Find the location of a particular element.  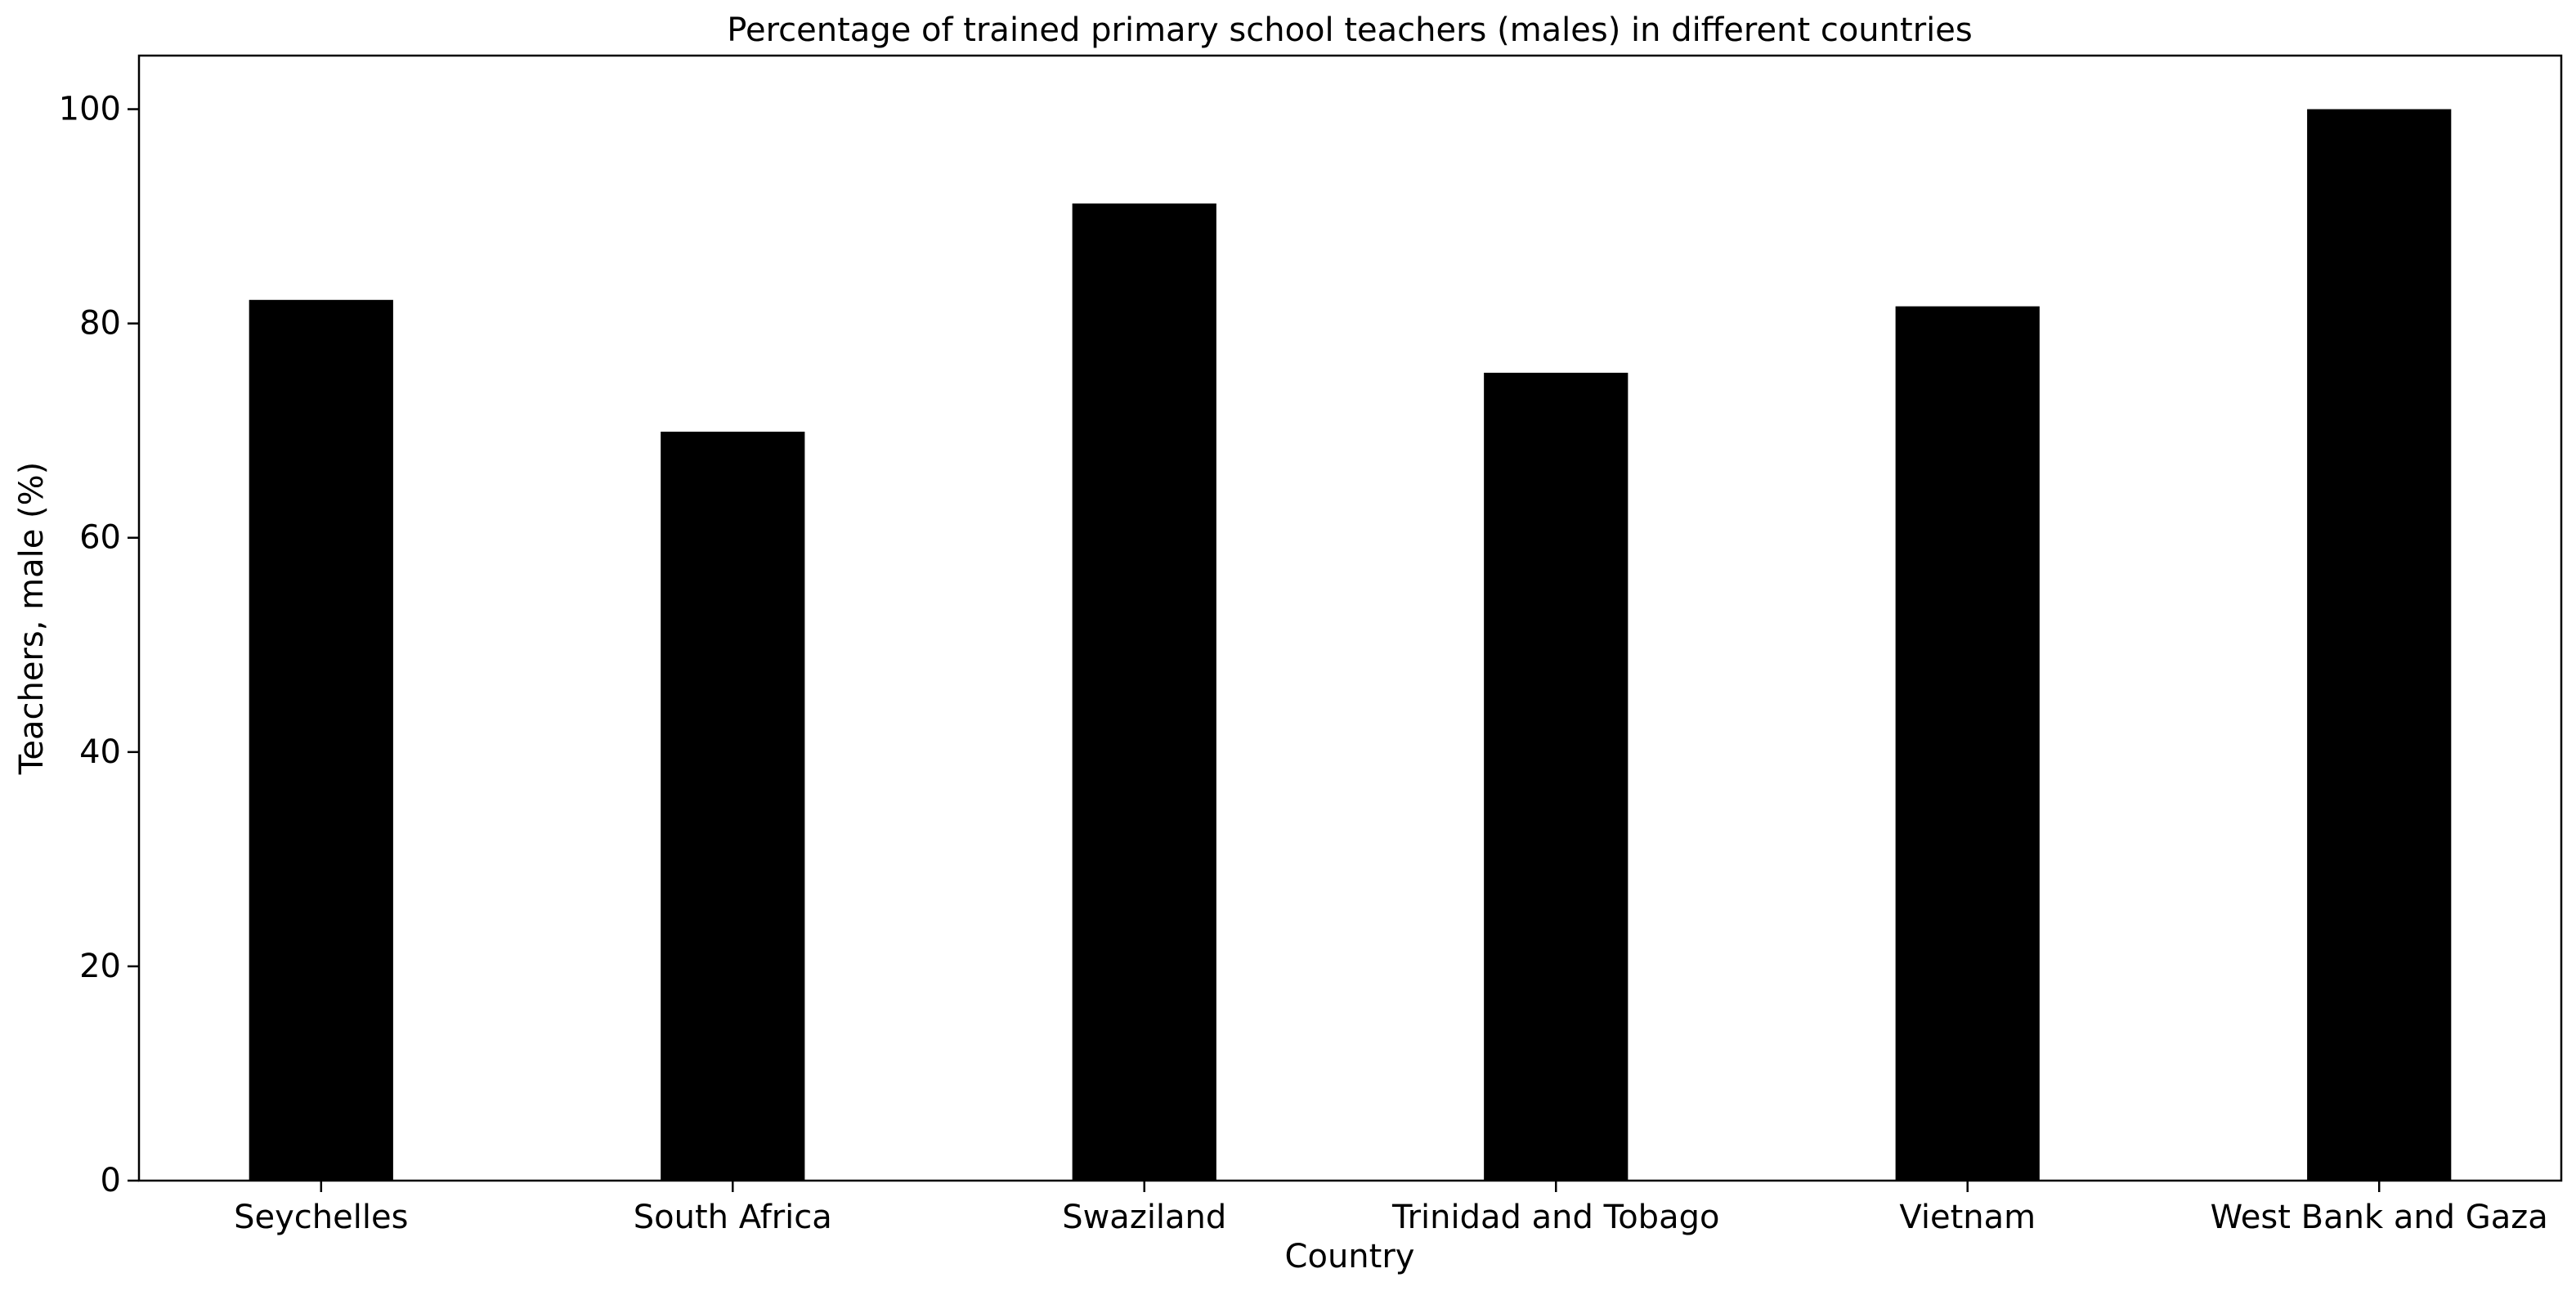

x-axis-label: Country is located at coordinates (1350, 1256).